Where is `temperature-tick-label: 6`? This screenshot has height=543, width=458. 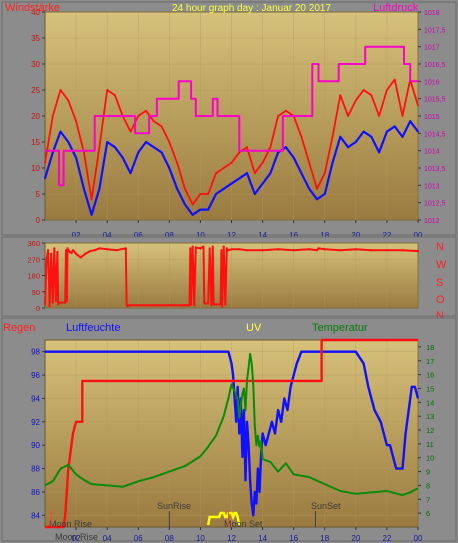
temperature-tick-label: 6 is located at coordinates (428, 513).